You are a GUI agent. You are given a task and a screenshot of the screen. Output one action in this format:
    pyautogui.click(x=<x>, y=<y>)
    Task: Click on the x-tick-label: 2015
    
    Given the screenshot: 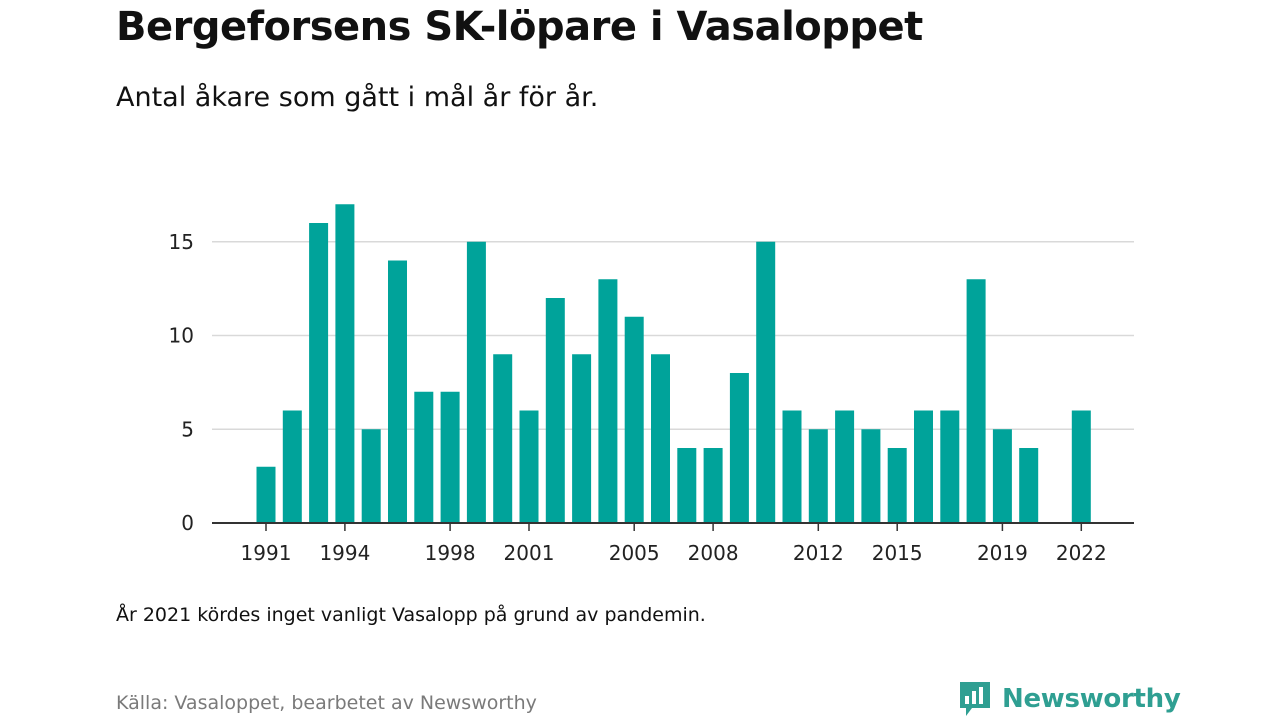 What is the action you would take?
    pyautogui.click(x=897, y=553)
    